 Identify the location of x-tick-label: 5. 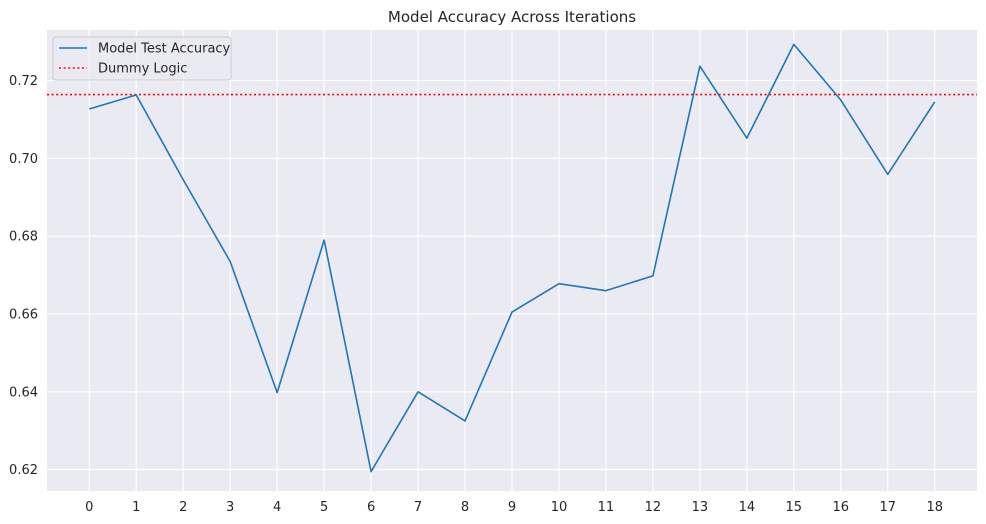
(324, 507).